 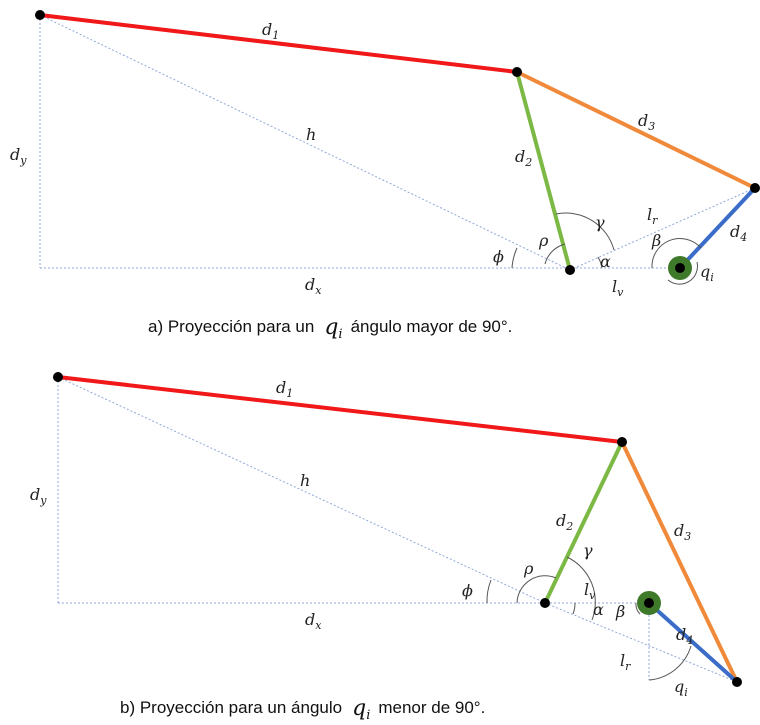 I want to click on label-dx-a: dx, so click(x=313, y=286).